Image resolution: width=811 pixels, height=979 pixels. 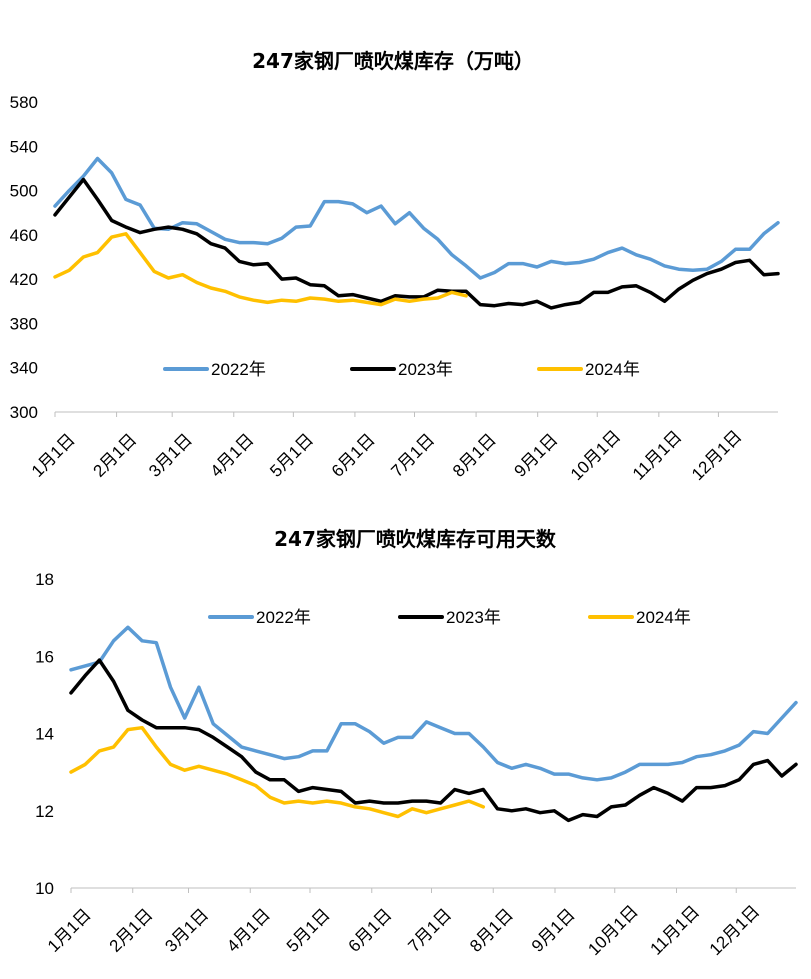 What do you see at coordinates (24, 146) in the screenshot?
I see `y-tick-label: 540` at bounding box center [24, 146].